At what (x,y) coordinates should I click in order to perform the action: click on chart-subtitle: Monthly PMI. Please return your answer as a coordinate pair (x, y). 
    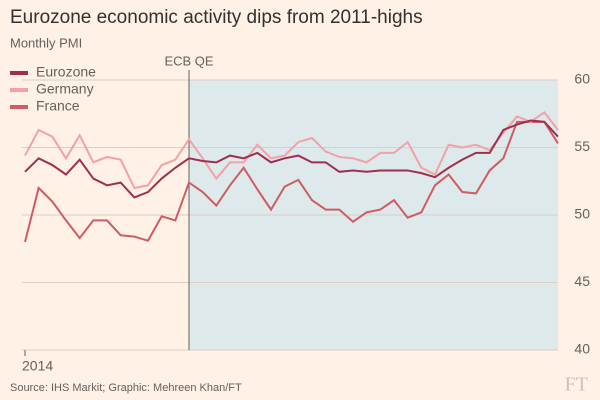
    Looking at the image, I should click on (46, 42).